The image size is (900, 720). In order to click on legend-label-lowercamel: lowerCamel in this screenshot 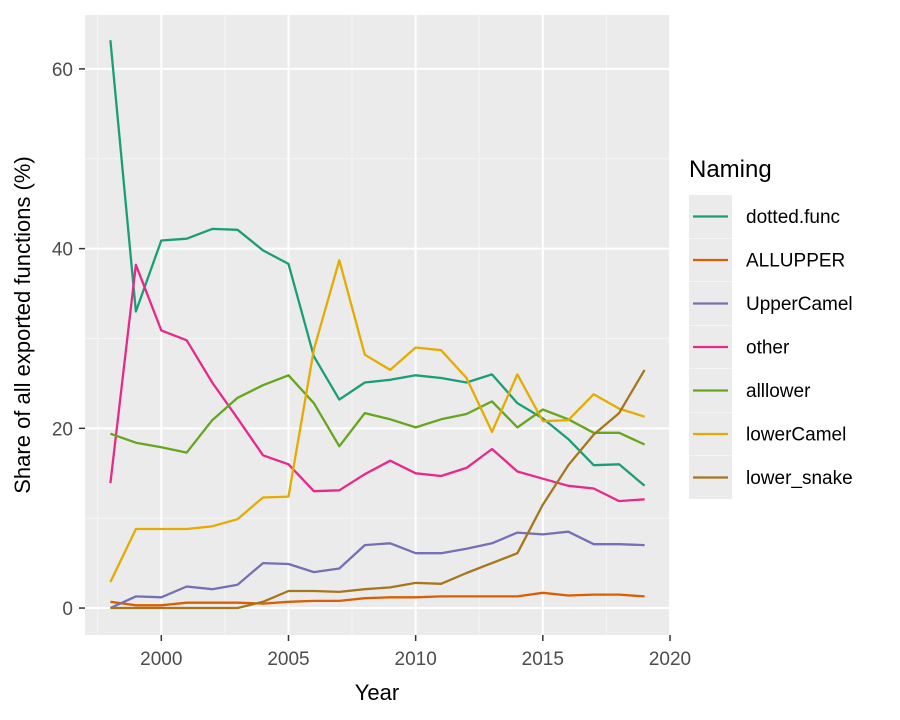, I will do `click(796, 435)`.